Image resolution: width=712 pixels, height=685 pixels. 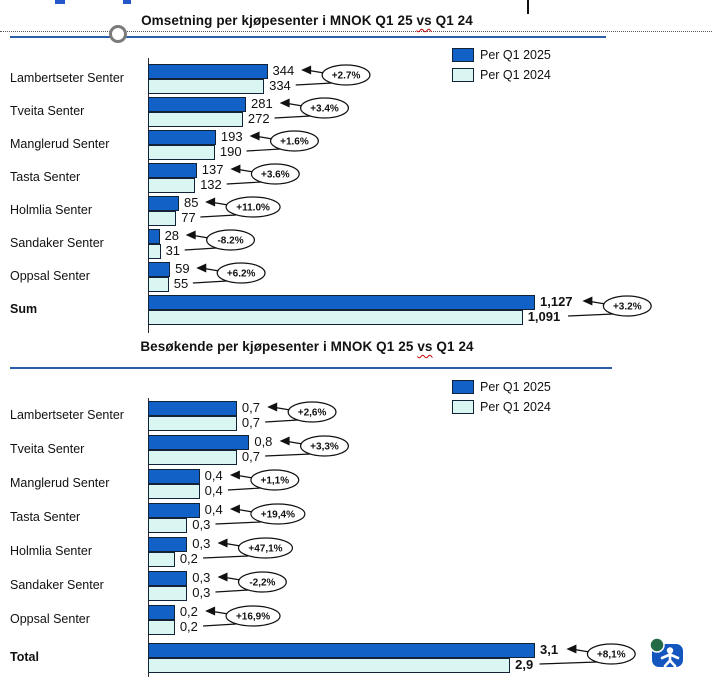 I want to click on category-label: Sum, so click(x=24, y=309).